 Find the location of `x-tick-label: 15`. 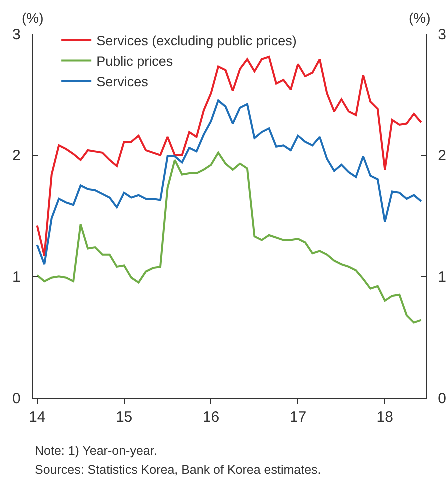

x-tick-label: 15 is located at coordinates (124, 417).